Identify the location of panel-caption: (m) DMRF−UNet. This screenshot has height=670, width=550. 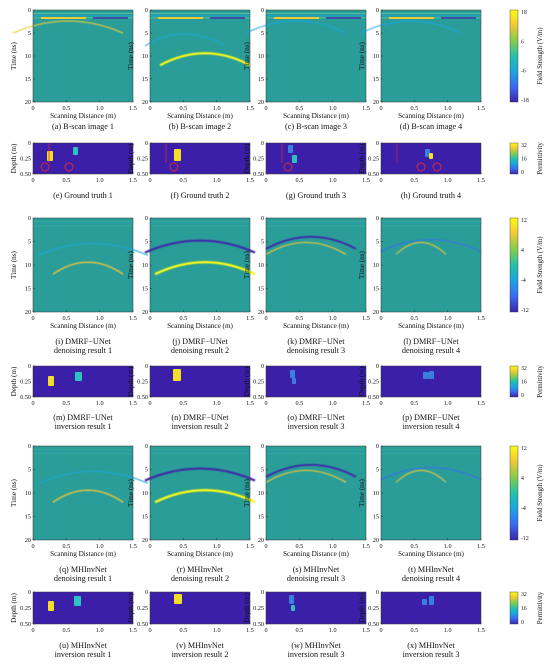
(83, 417).